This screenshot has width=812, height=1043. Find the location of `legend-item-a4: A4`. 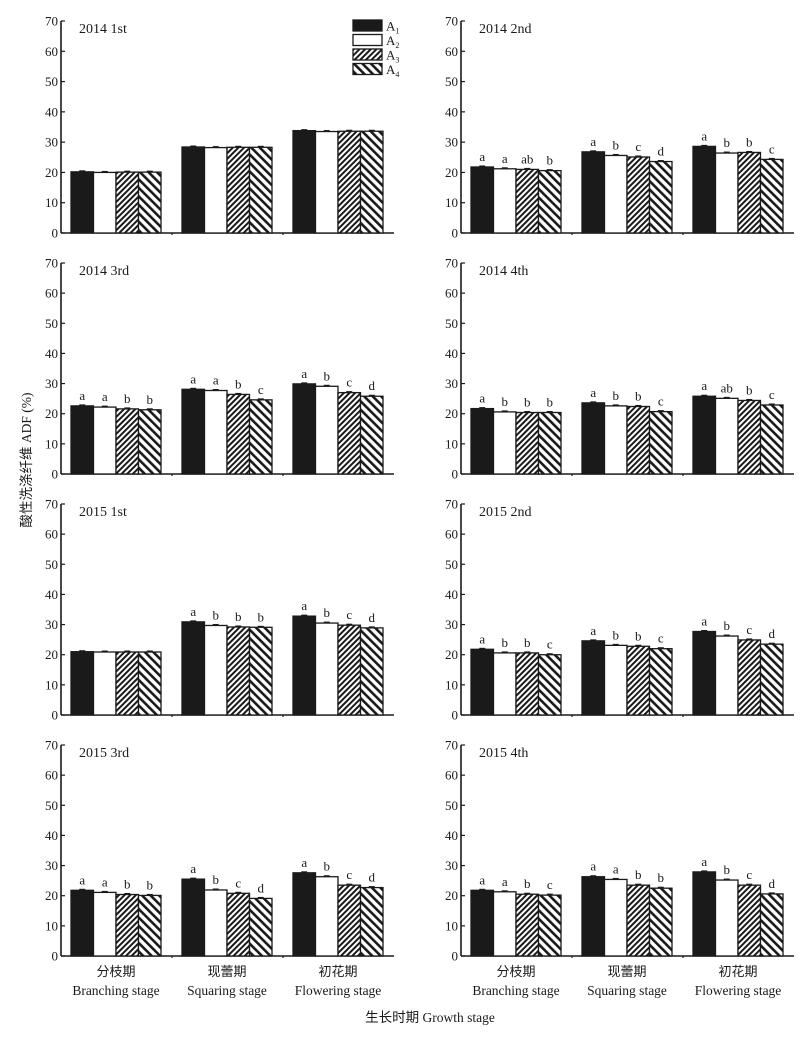

legend-item-a4: A4 is located at coordinates (375, 70).